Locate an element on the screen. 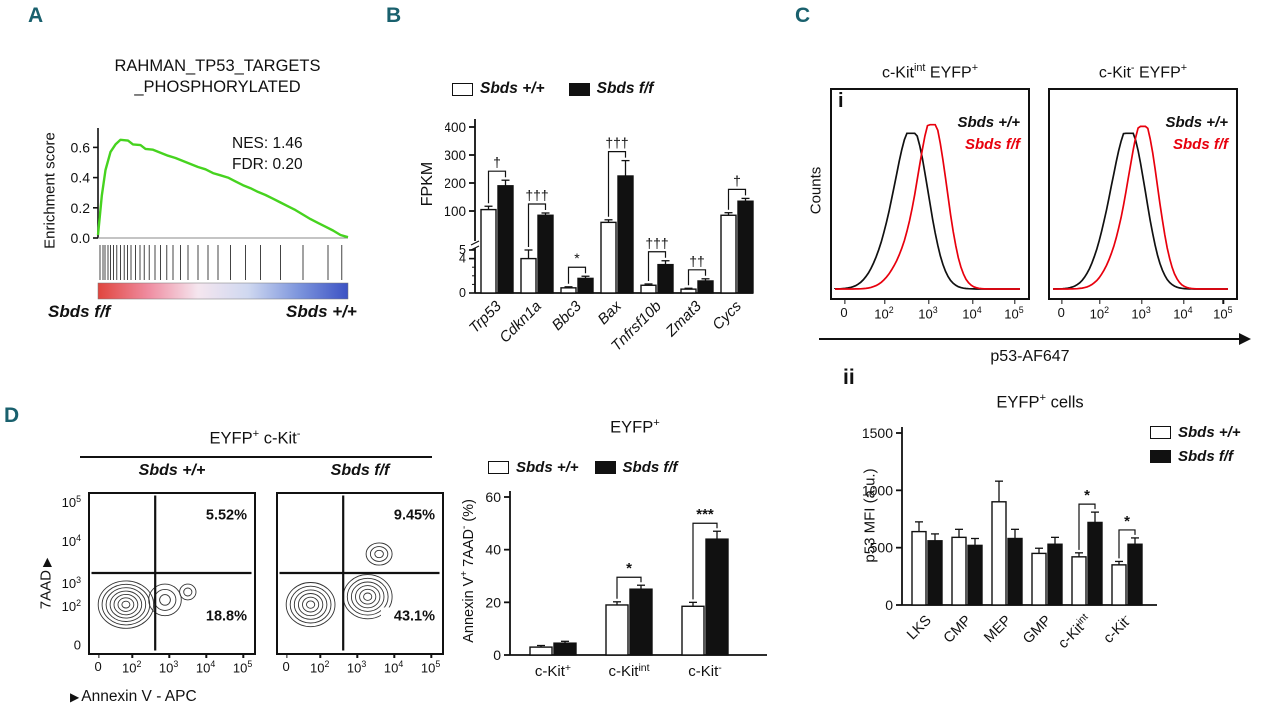  gsea-nes-value: NES: 1.46 is located at coordinates (267, 143).